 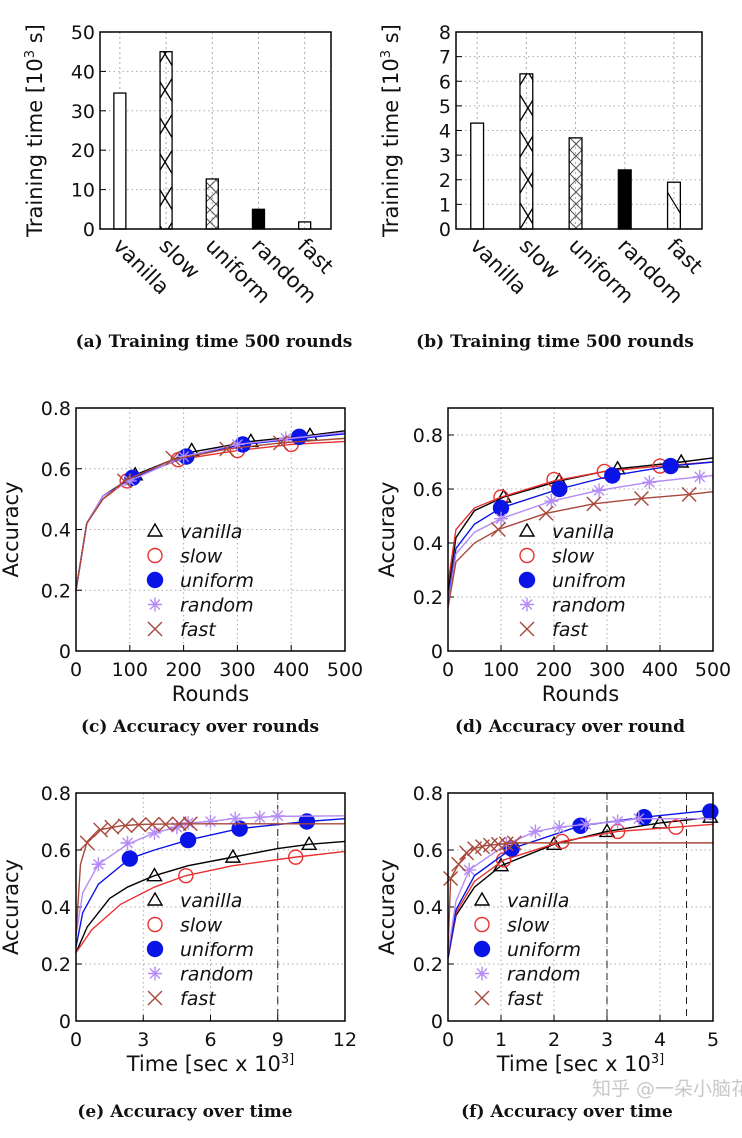 What do you see at coordinates (200, 727) in the screenshot?
I see `caption: (c) Accuracy over rounds` at bounding box center [200, 727].